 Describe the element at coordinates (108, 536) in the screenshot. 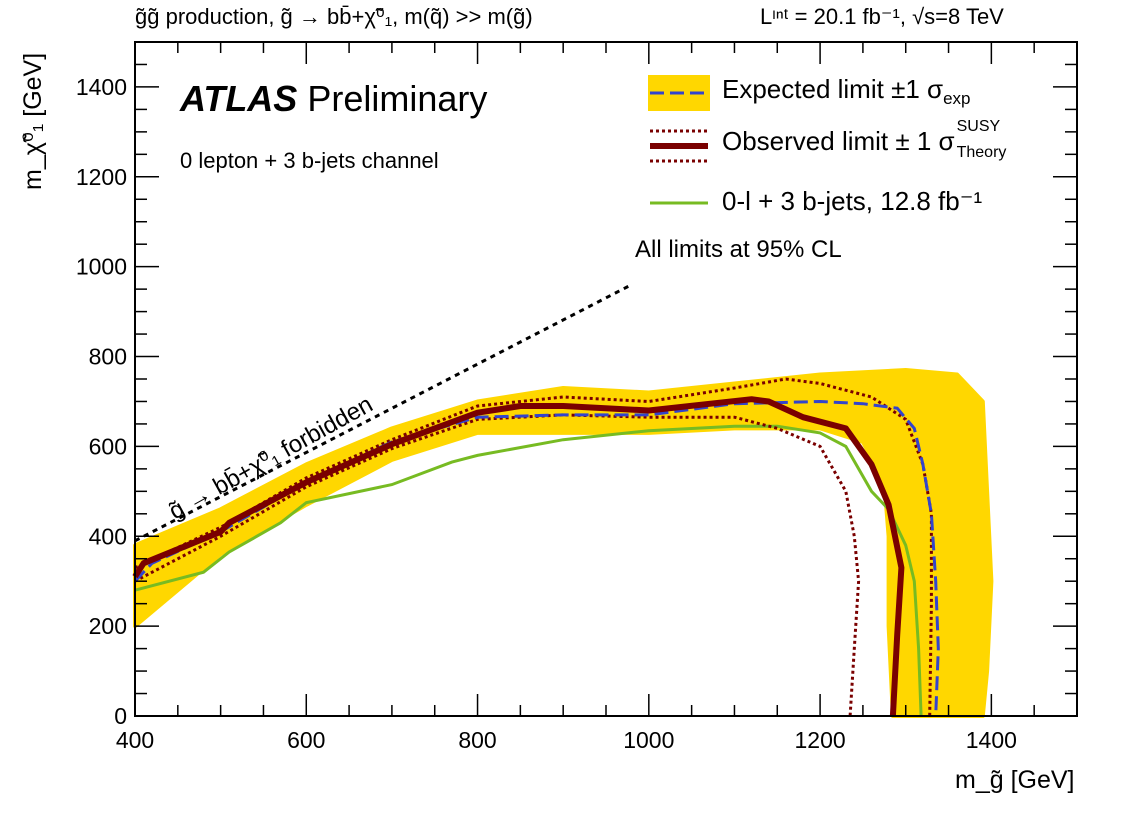

I see `y-tick-label: 400` at that location.